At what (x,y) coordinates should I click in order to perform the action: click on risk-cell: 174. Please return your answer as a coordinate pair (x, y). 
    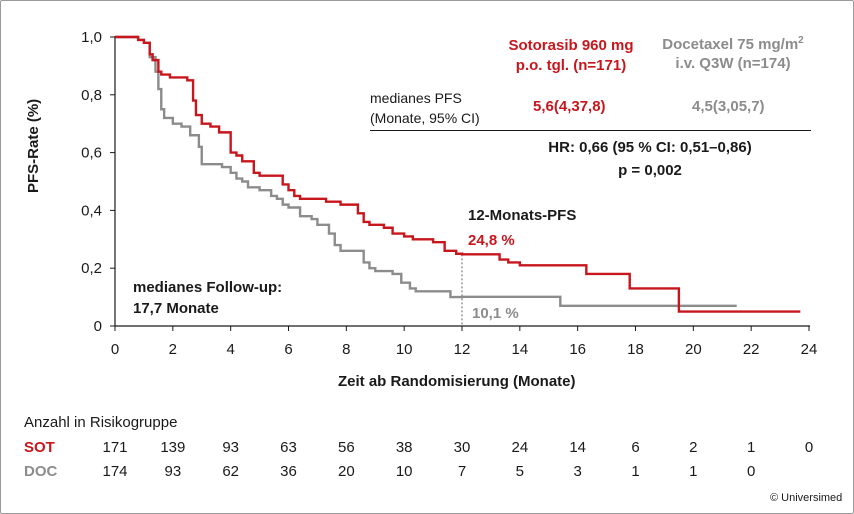
    Looking at the image, I should click on (115, 471).